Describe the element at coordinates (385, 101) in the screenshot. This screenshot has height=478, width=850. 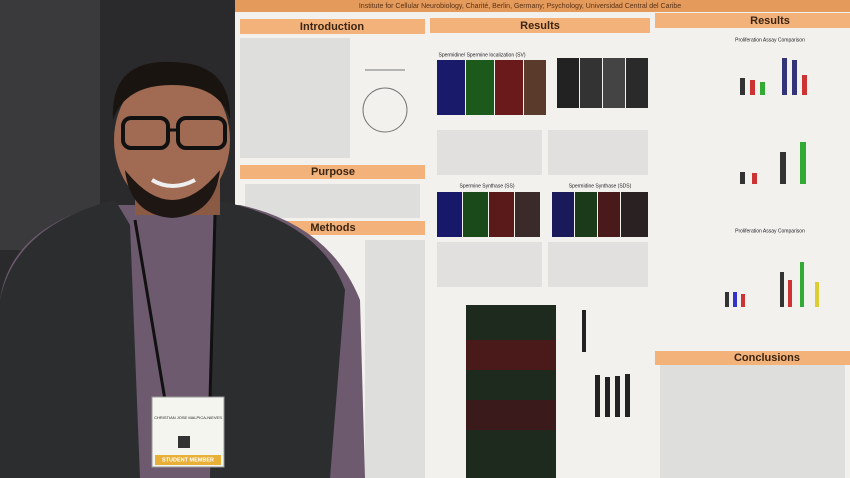
I see `pathway-diagram` at that location.